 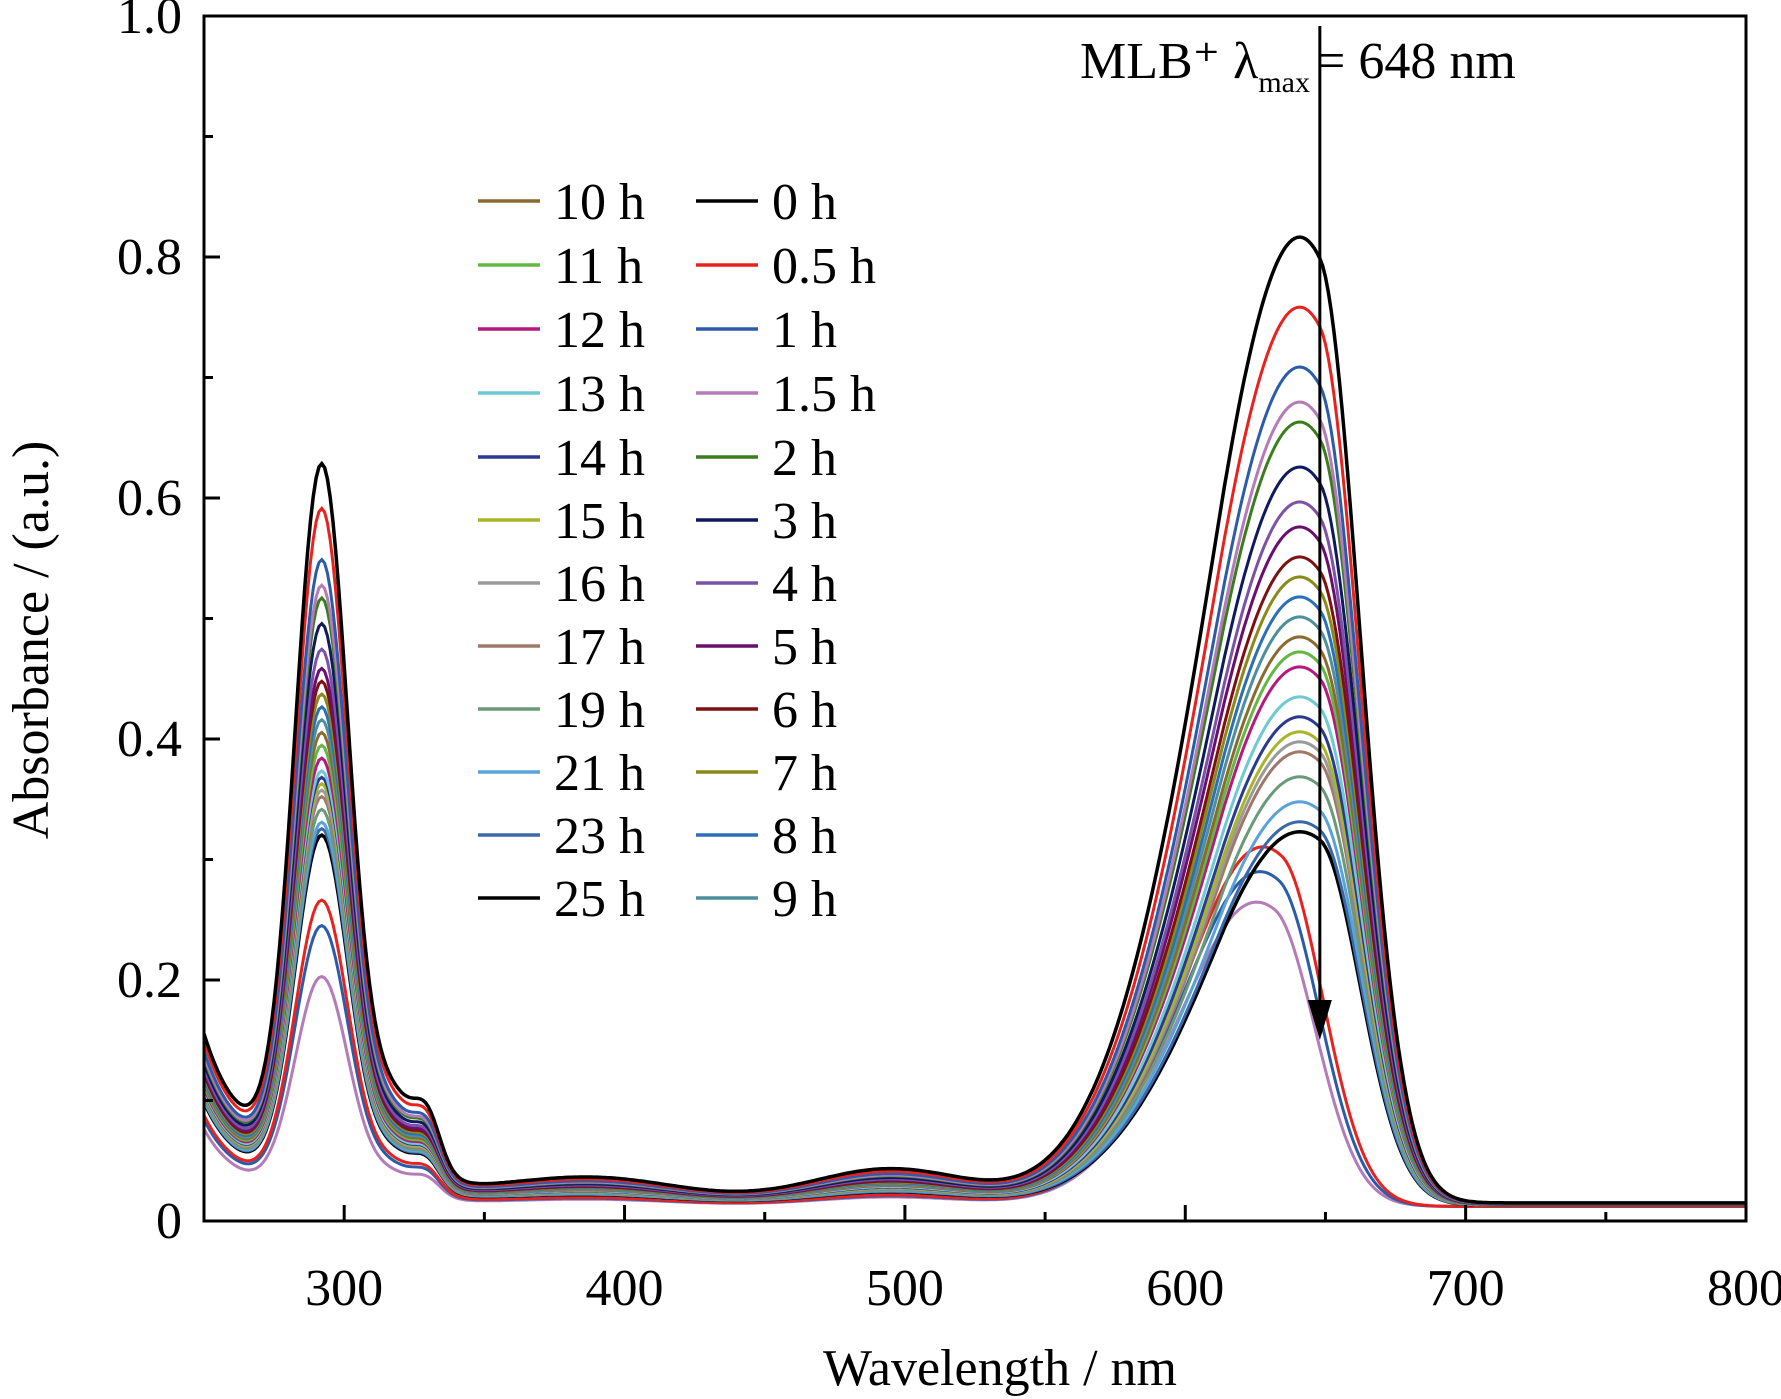 What do you see at coordinates (149, 739) in the screenshot?
I see `y-tick-label: 0.4` at bounding box center [149, 739].